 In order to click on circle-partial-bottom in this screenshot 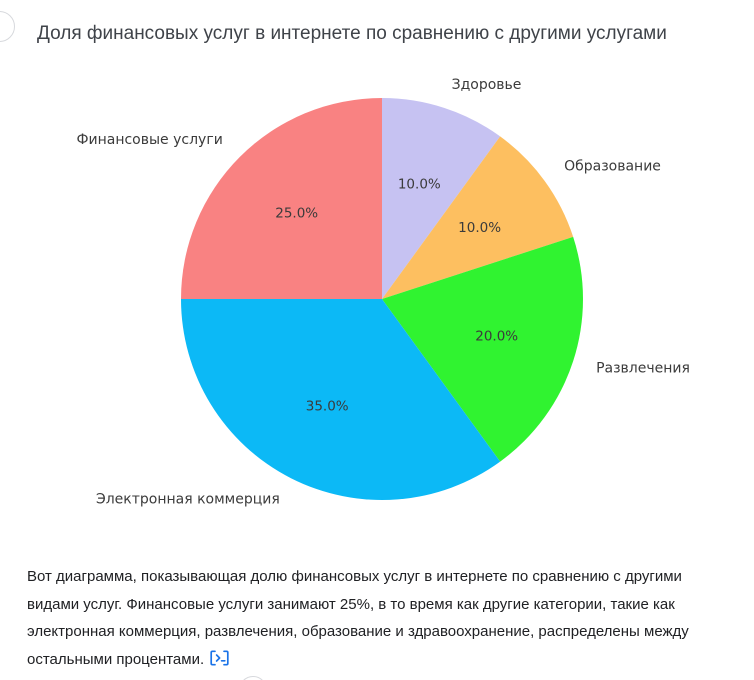, I will do `click(253, 678)`.